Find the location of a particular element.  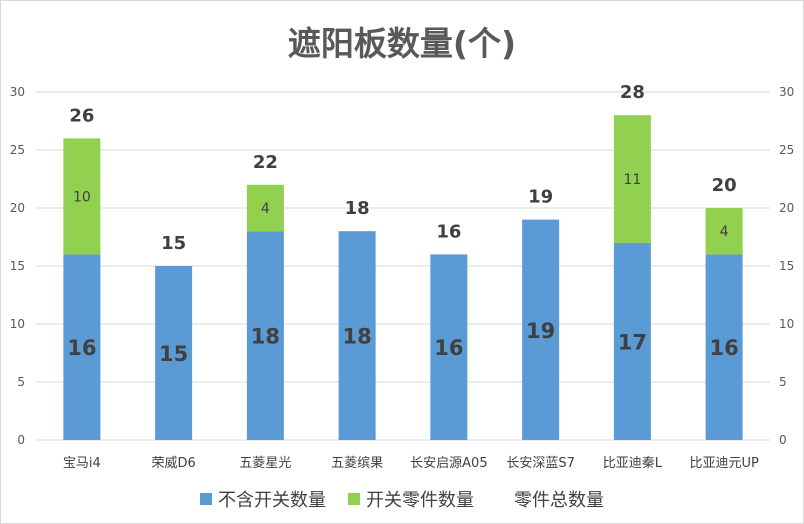

legend: 不含开关数量 开关零件数量 零件总数量 is located at coordinates (402, 499).